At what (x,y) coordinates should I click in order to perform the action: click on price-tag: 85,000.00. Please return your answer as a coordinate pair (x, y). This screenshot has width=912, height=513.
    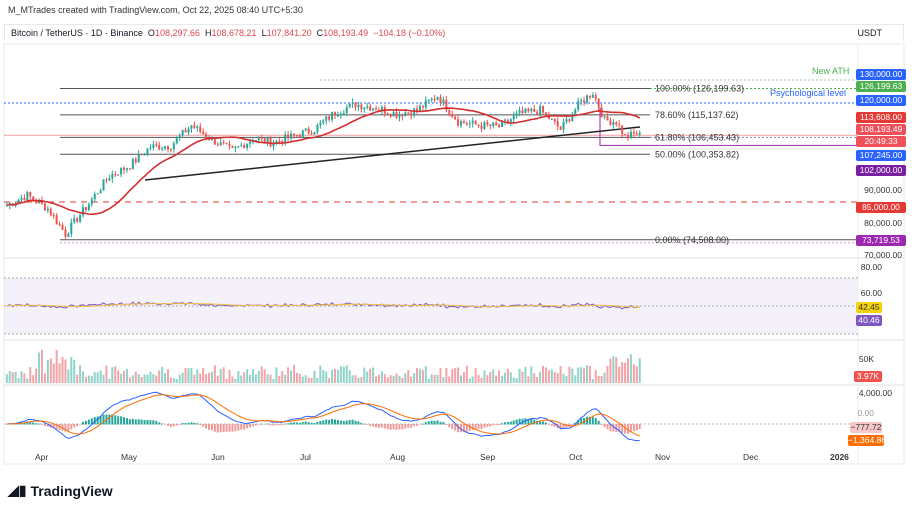
    Looking at the image, I should click on (881, 207).